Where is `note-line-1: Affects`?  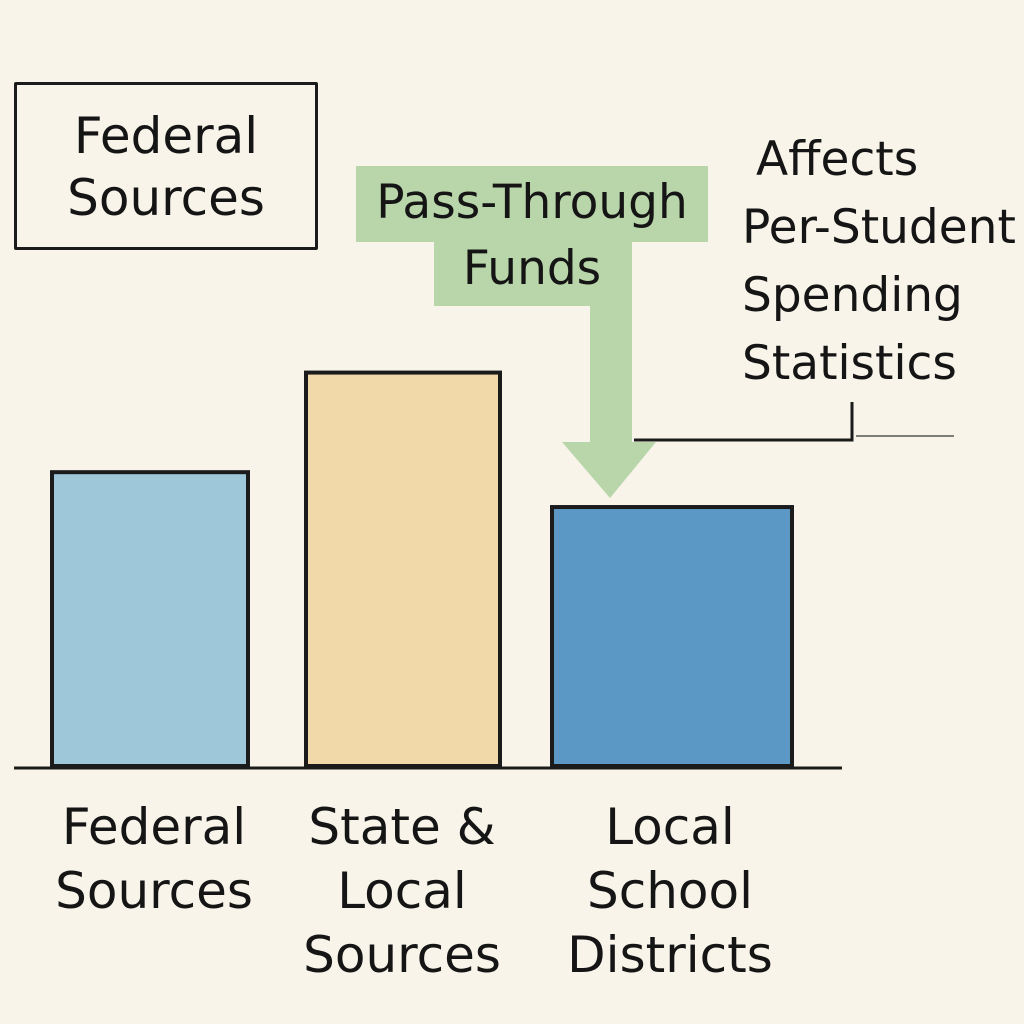 note-line-1: Affects is located at coordinates (837, 159).